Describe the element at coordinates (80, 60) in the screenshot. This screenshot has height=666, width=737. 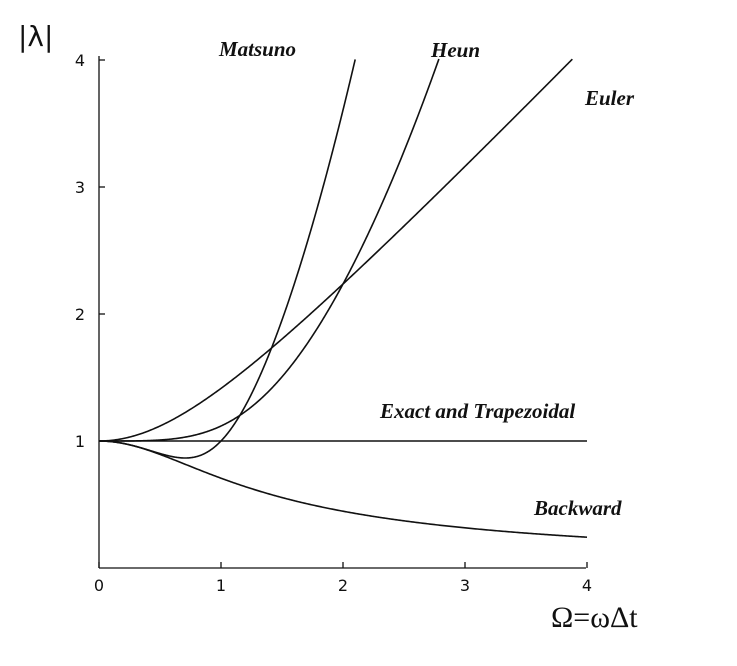
I see `y-tick-label: 4` at that location.